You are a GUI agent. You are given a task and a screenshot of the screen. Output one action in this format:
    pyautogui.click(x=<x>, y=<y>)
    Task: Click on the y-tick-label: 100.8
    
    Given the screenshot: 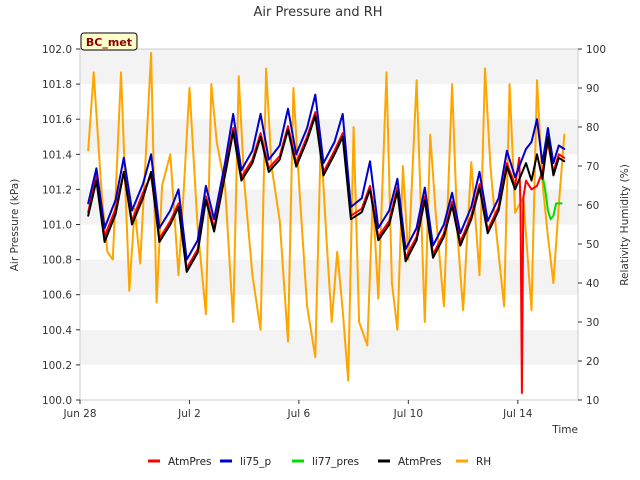 What is the action you would take?
    pyautogui.click(x=57, y=261)
    